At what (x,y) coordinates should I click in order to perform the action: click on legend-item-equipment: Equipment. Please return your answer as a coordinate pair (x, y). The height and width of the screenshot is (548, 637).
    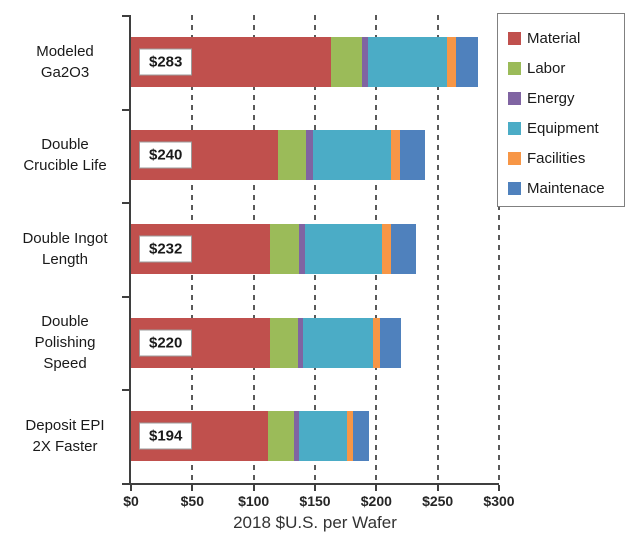
    Looking at the image, I should click on (566, 128).